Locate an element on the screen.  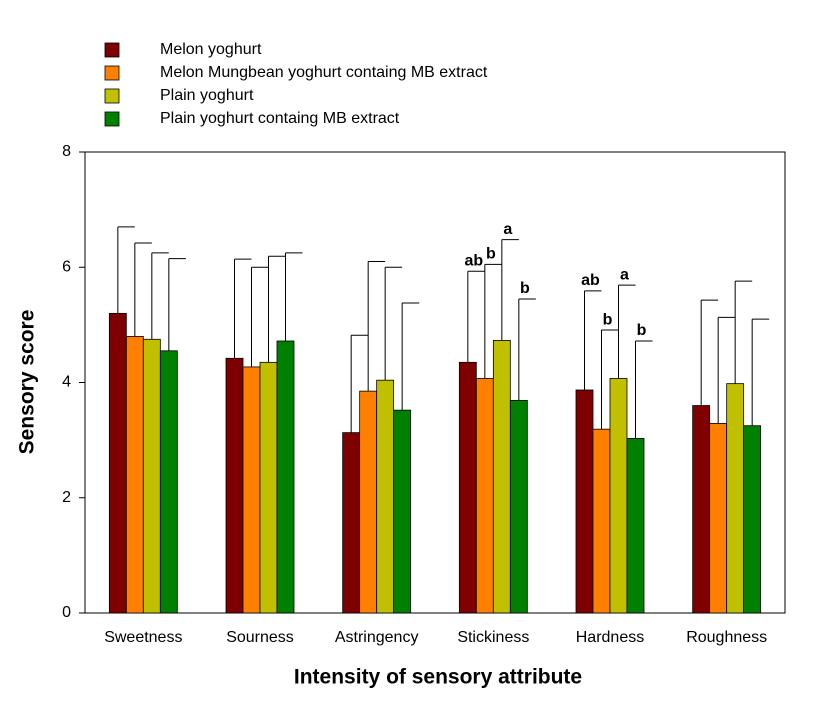
x-tick-label: Roughness is located at coordinates (726, 637).